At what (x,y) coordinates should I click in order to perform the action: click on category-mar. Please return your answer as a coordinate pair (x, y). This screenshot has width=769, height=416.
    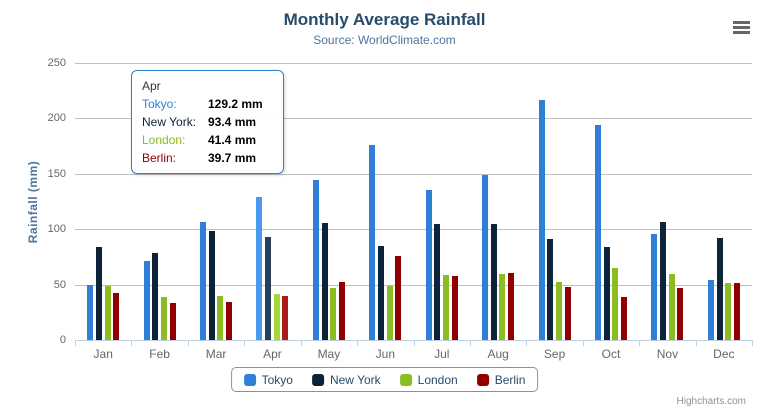
    Looking at the image, I should click on (216, 201).